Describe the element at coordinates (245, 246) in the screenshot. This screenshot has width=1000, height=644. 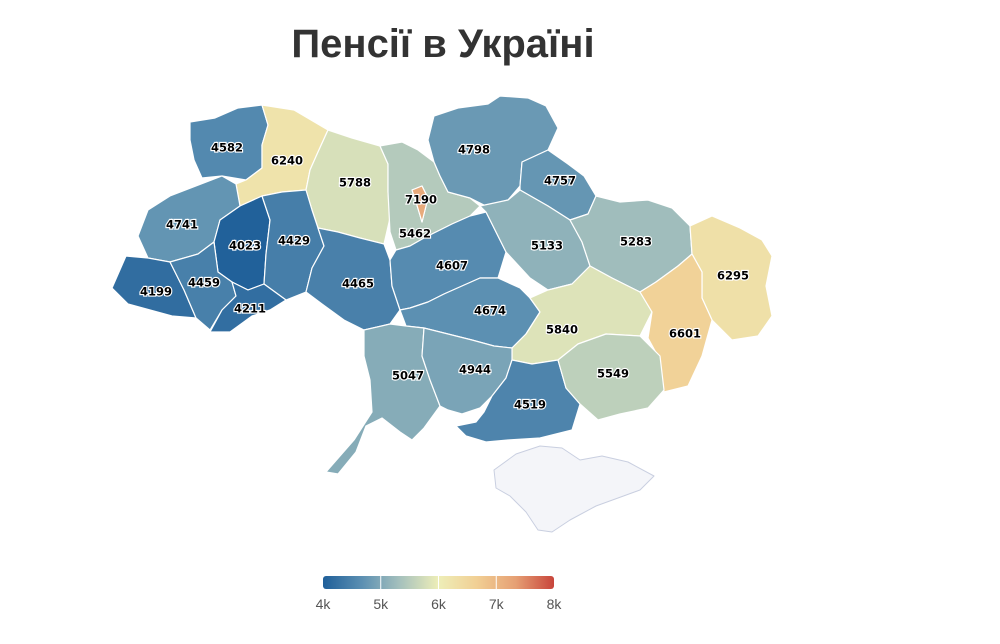
I see `value-label-ternopil: 4023` at that location.